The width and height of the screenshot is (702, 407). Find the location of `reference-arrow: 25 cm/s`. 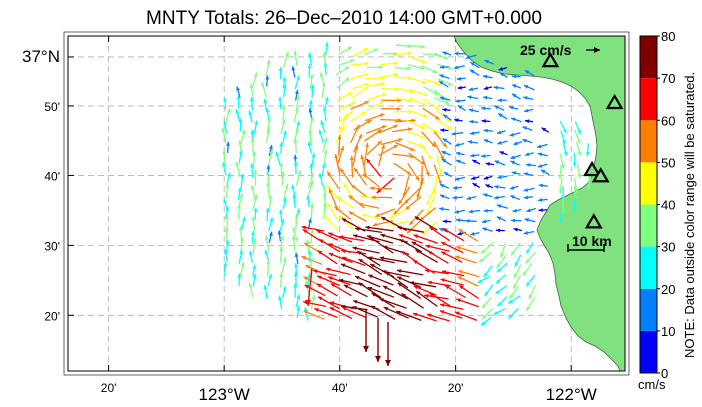

reference-arrow: 25 cm/s is located at coordinates (560, 50).